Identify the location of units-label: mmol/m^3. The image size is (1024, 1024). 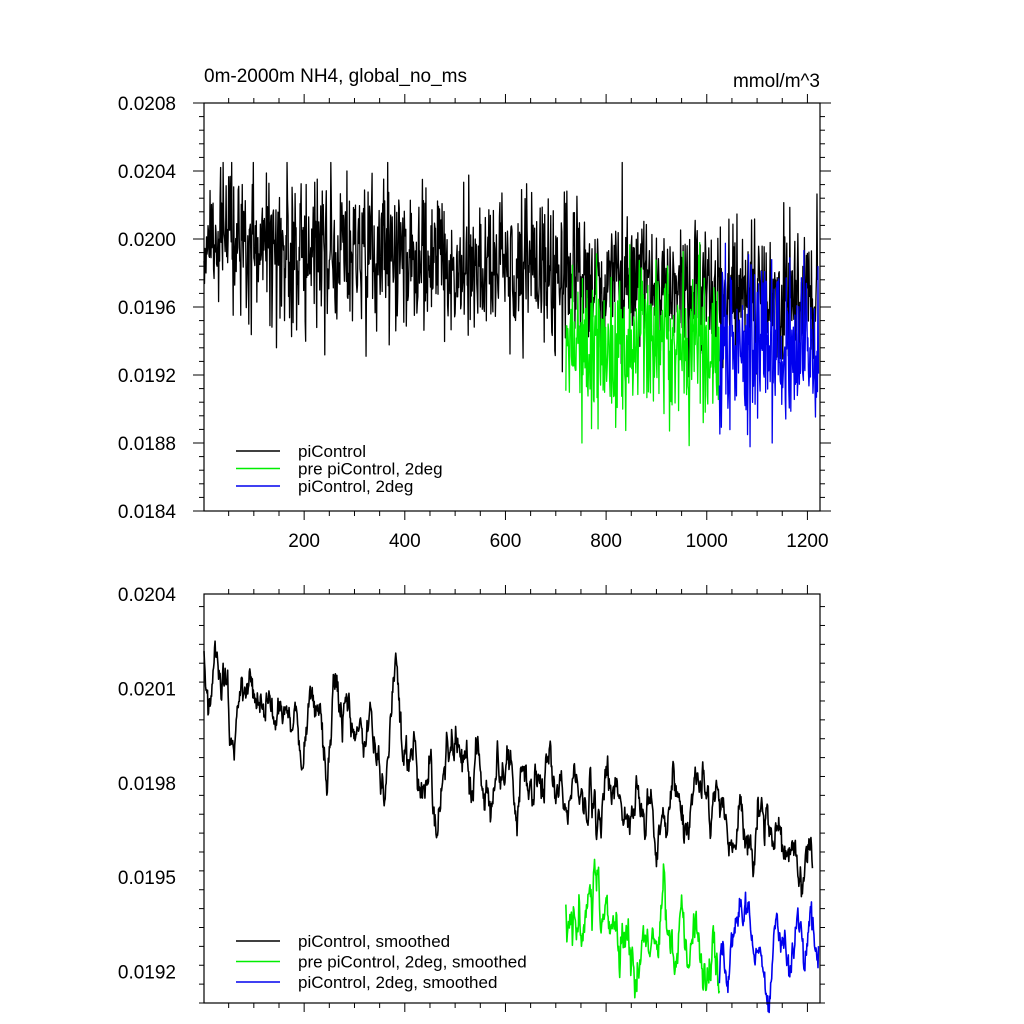
(776, 81).